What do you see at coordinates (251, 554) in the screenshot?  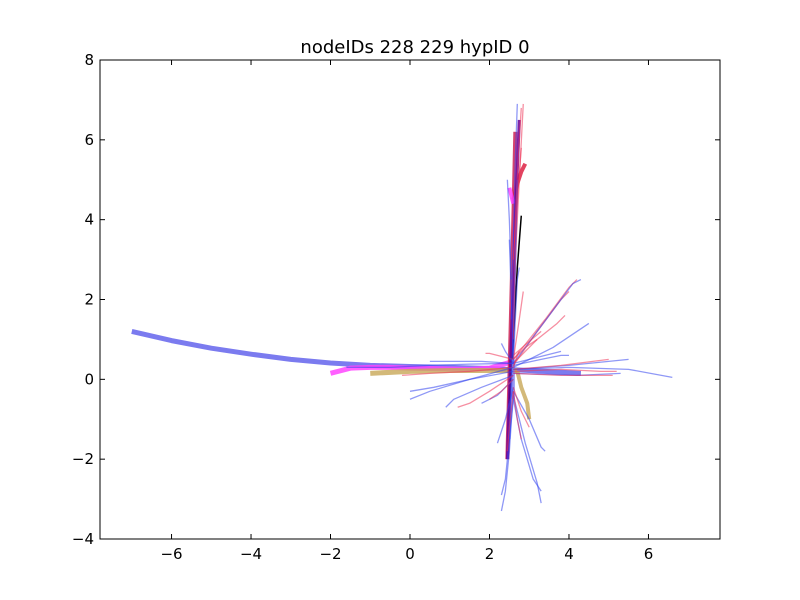 I see `x-tick-label: −4` at bounding box center [251, 554].